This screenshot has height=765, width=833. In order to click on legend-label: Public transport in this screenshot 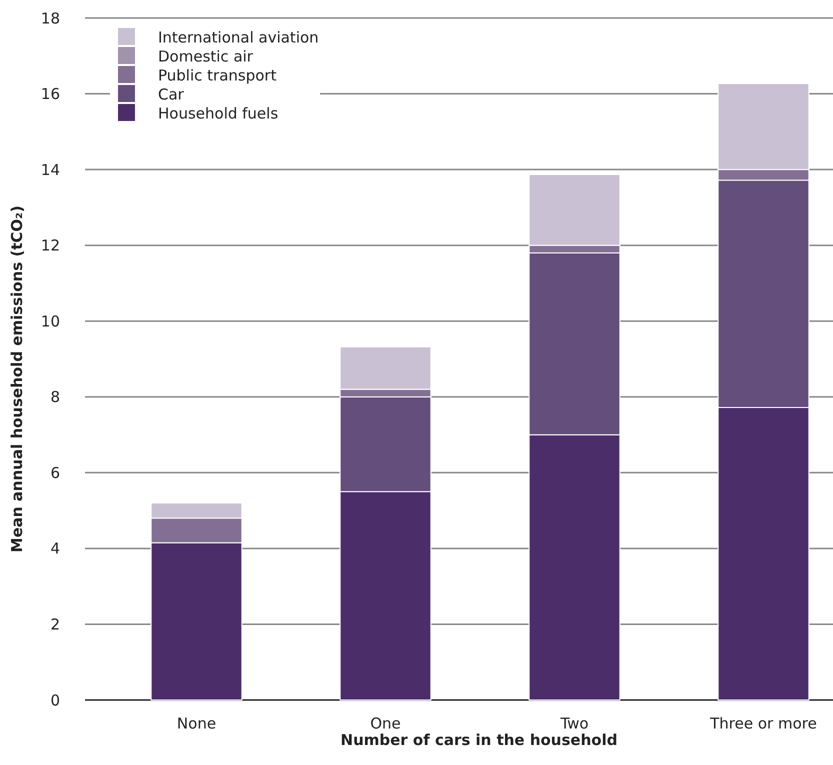, I will do `click(217, 75)`.